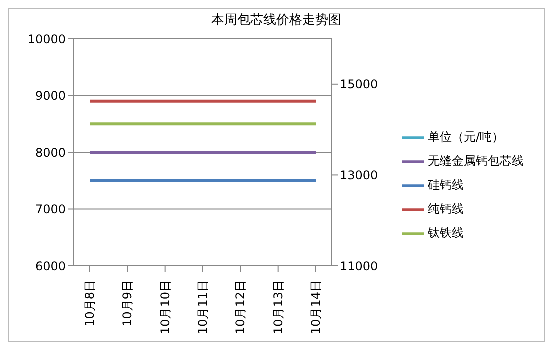 The height and width of the screenshot is (350, 551). I want to click on y-tick-label: 10000, so click(47, 39).